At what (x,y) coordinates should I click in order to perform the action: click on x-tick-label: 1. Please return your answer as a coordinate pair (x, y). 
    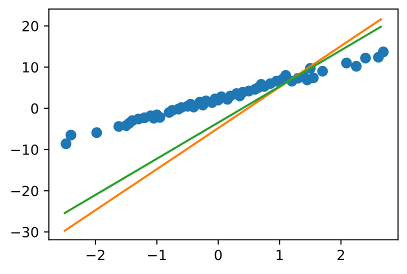
    Looking at the image, I should click on (279, 255).